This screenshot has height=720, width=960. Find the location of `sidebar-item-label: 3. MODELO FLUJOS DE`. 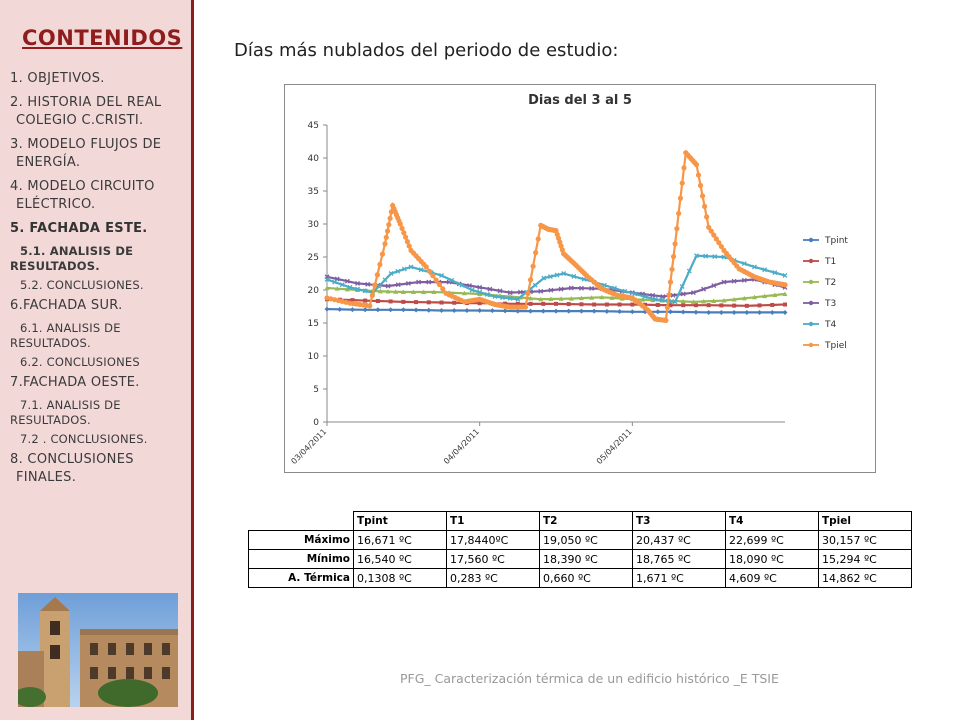

sidebar-item-label: 3. MODELO FLUJOS DE is located at coordinates (86, 144).